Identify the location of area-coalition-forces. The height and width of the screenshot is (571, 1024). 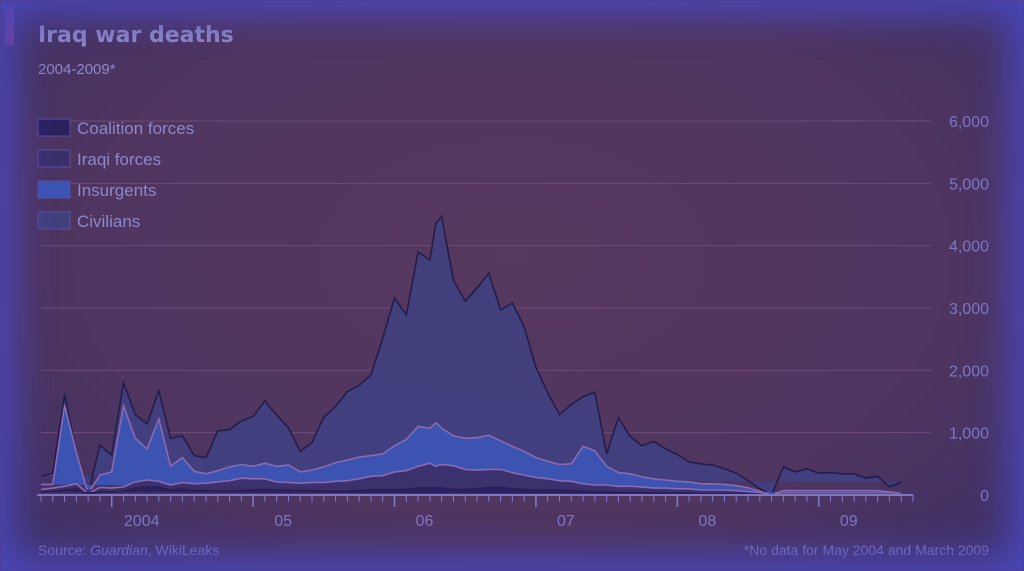
(471, 490).